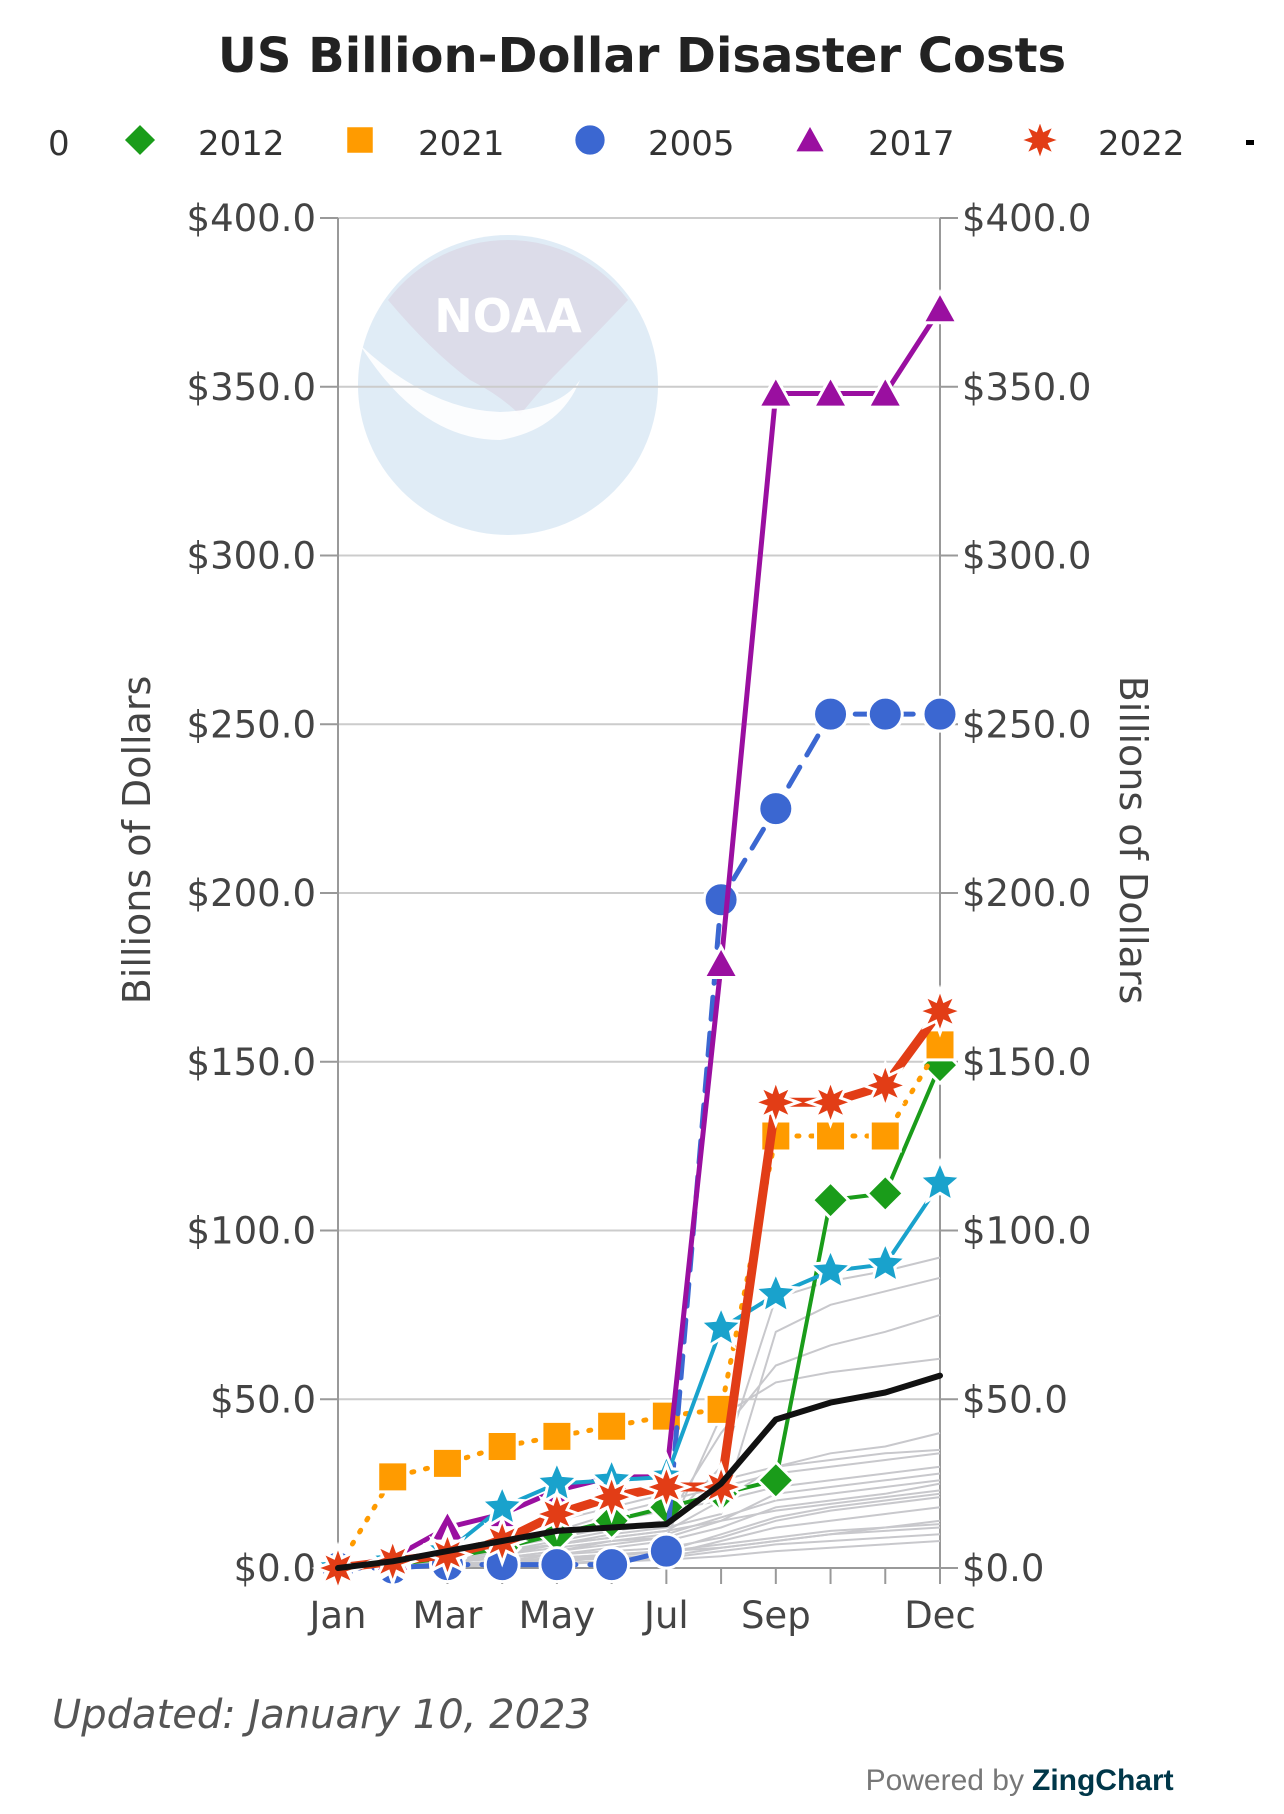 This screenshot has width=1284, height=1814. I want to click on y-tick-label-right: $350.0, so click(1026, 387).